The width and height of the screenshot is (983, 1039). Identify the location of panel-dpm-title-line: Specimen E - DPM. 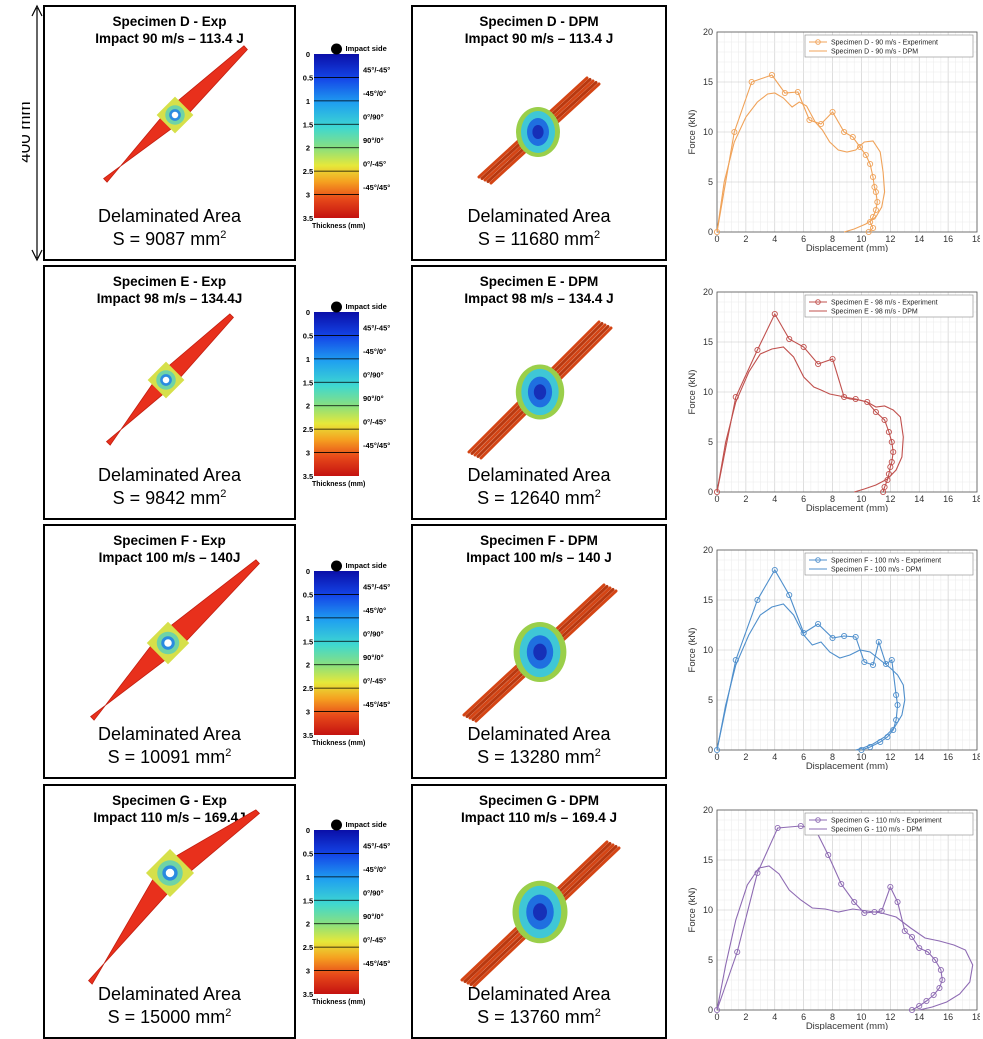
(539, 281).